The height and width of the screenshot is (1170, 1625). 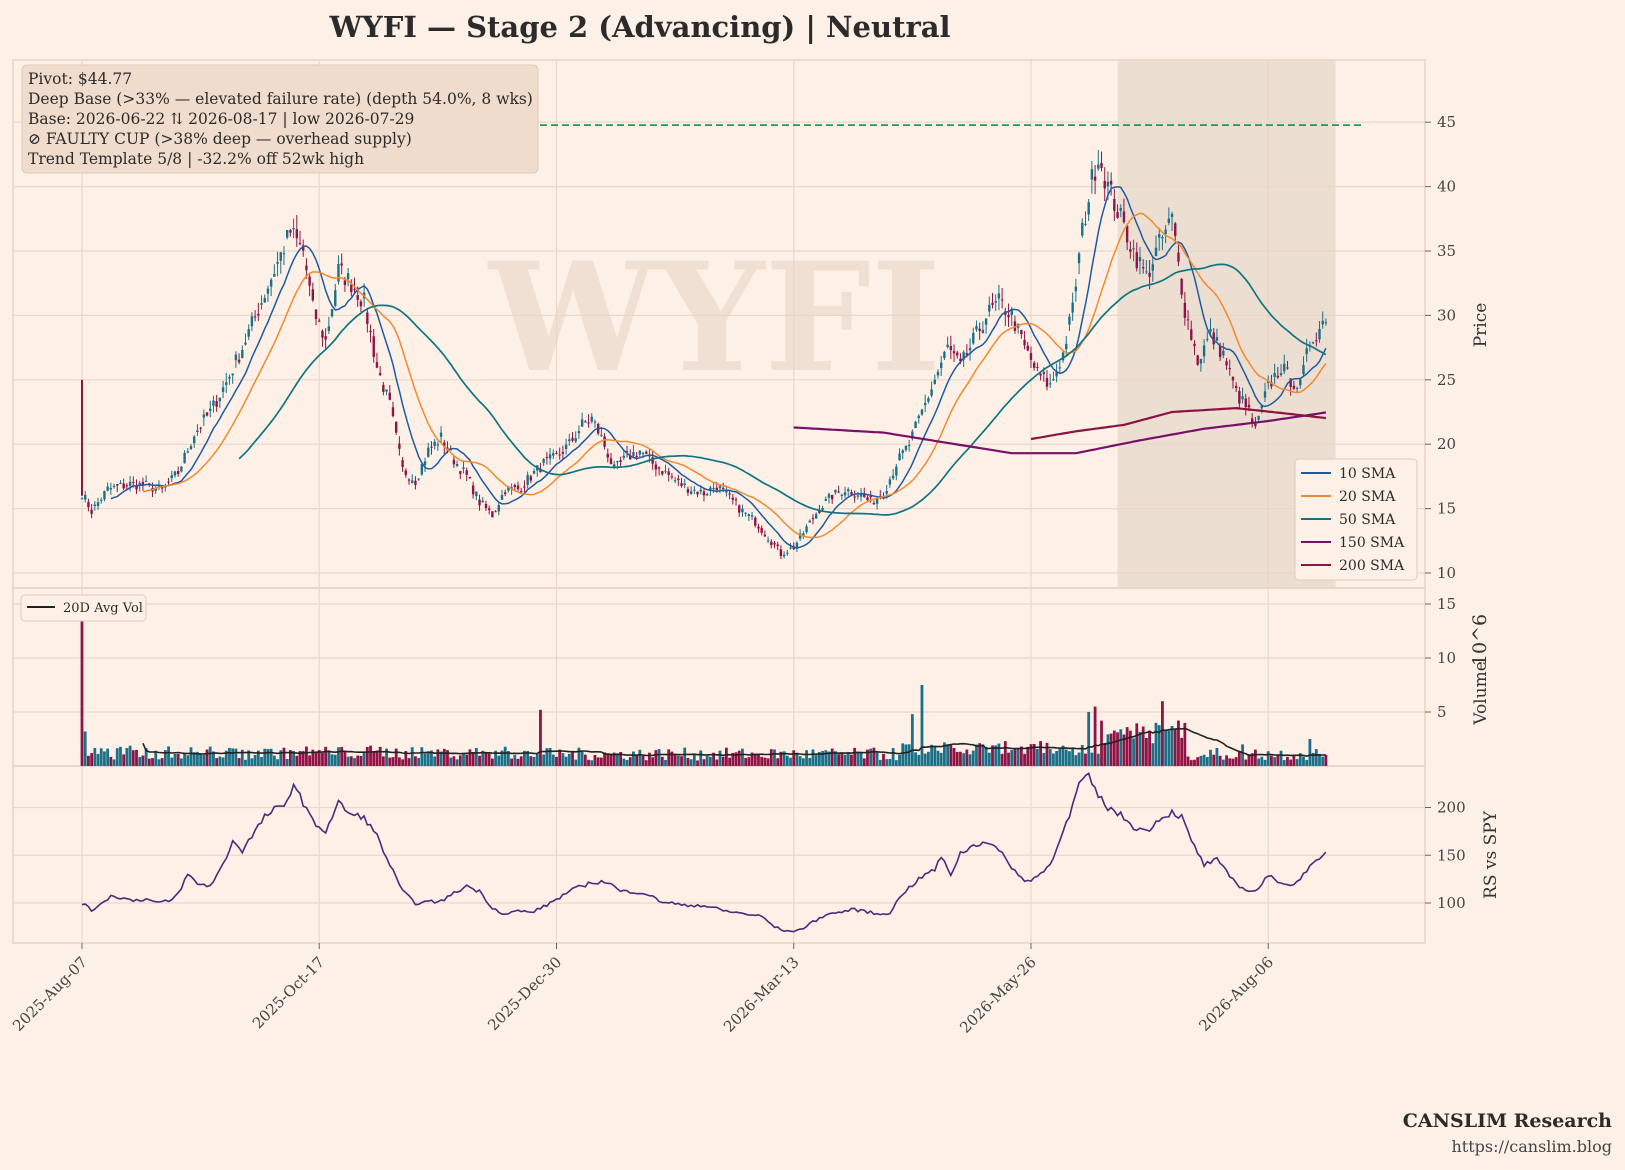 What do you see at coordinates (524, 993) in the screenshot?
I see `x-tick-label: 2025-Dec-30` at bounding box center [524, 993].